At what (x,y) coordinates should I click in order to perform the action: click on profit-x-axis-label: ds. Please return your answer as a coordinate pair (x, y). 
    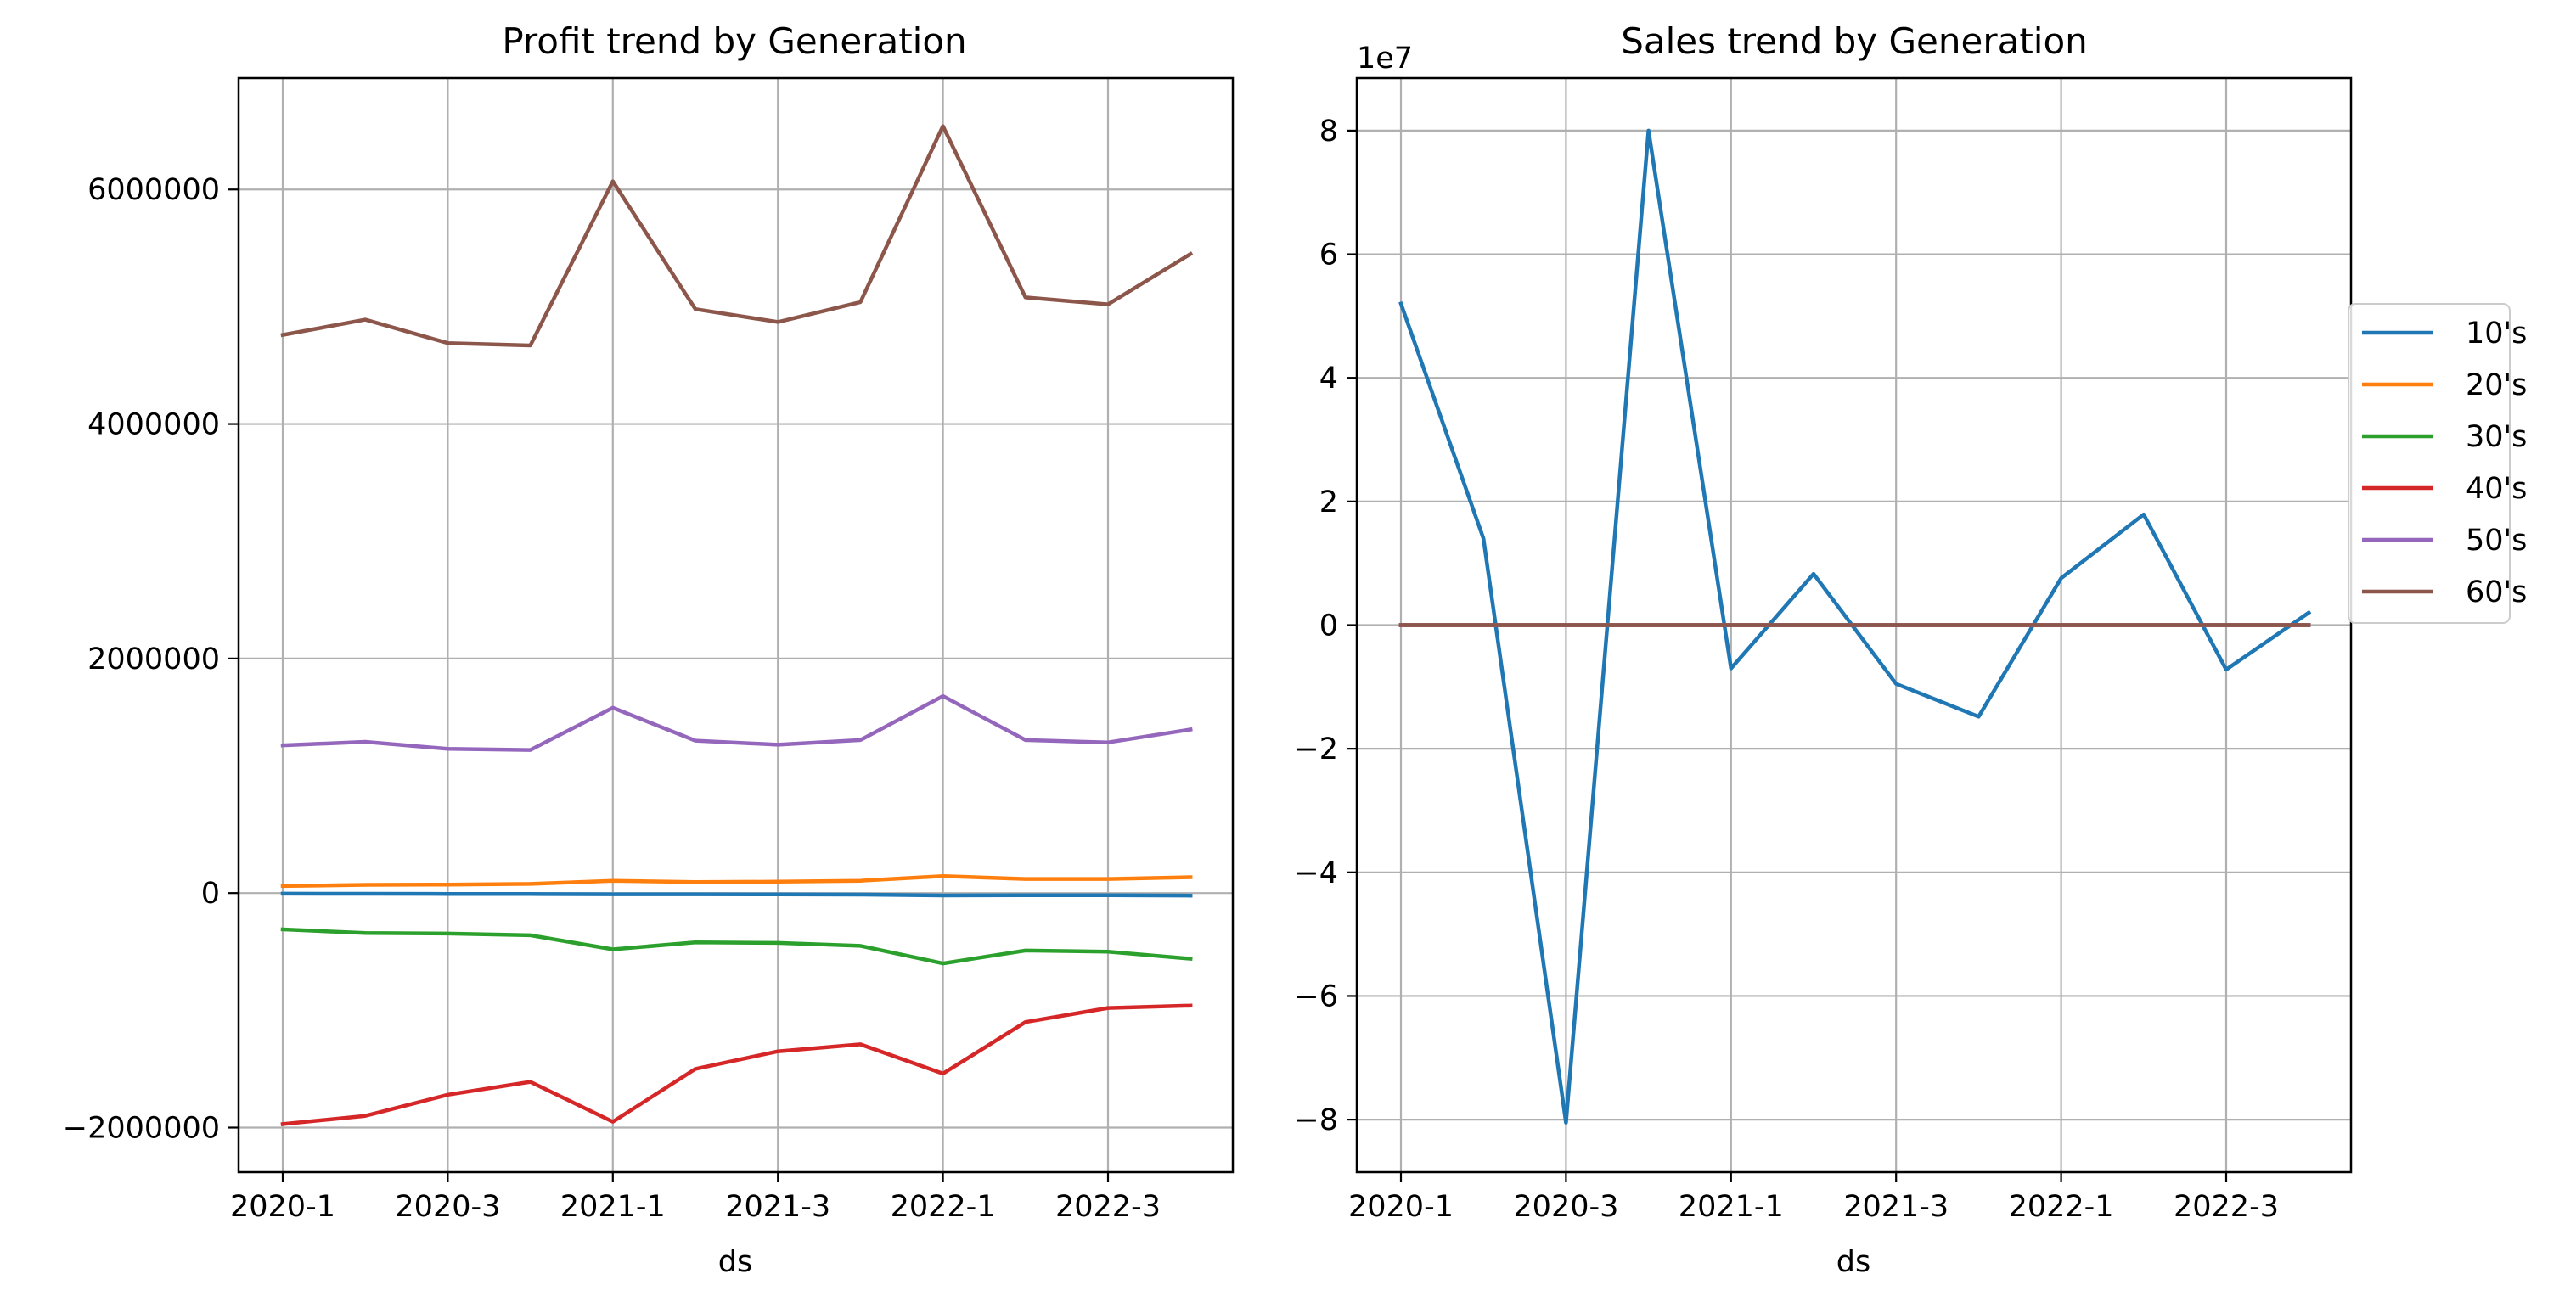
    Looking at the image, I should click on (735, 1262).